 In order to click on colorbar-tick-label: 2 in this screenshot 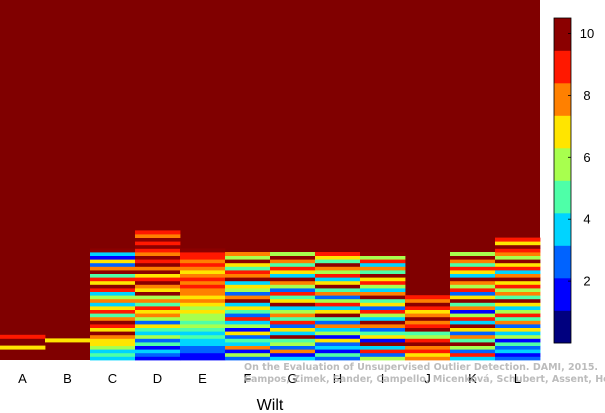, I will do `click(586, 281)`.